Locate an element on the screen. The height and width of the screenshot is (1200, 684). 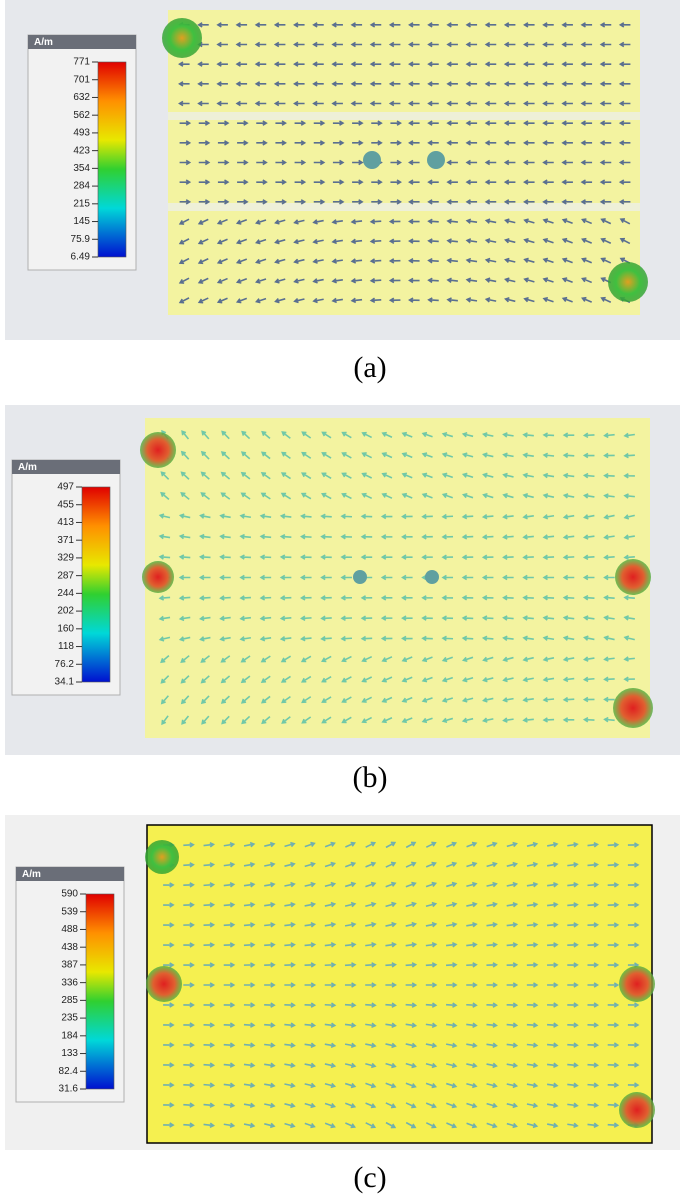
legend-tick-label: 285 is located at coordinates (69, 1000).